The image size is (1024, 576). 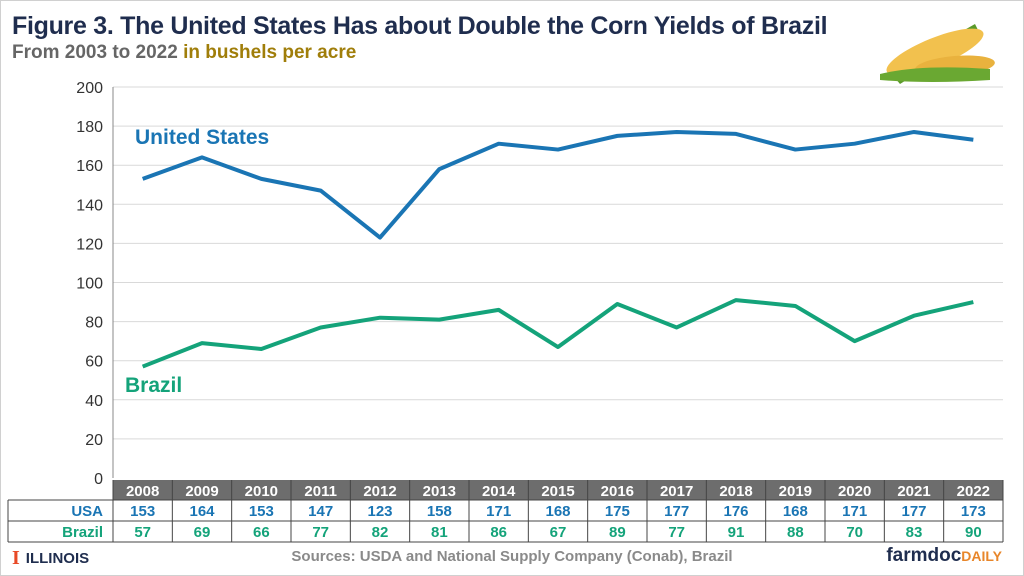 I want to click on illinois-logo: I ILLINOIS, so click(x=50, y=558).